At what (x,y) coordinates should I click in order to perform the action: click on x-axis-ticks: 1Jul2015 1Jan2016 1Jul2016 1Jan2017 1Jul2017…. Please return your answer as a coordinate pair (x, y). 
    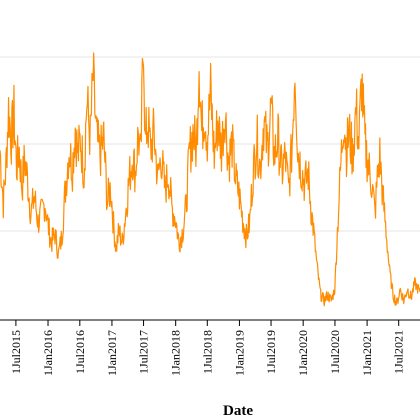
    Looking at the image, I should click on (207, 348).